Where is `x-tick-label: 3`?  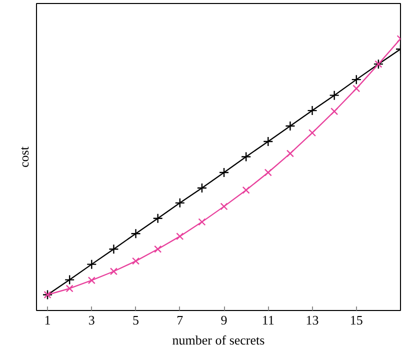 x-tick-label: 3 is located at coordinates (91, 320).